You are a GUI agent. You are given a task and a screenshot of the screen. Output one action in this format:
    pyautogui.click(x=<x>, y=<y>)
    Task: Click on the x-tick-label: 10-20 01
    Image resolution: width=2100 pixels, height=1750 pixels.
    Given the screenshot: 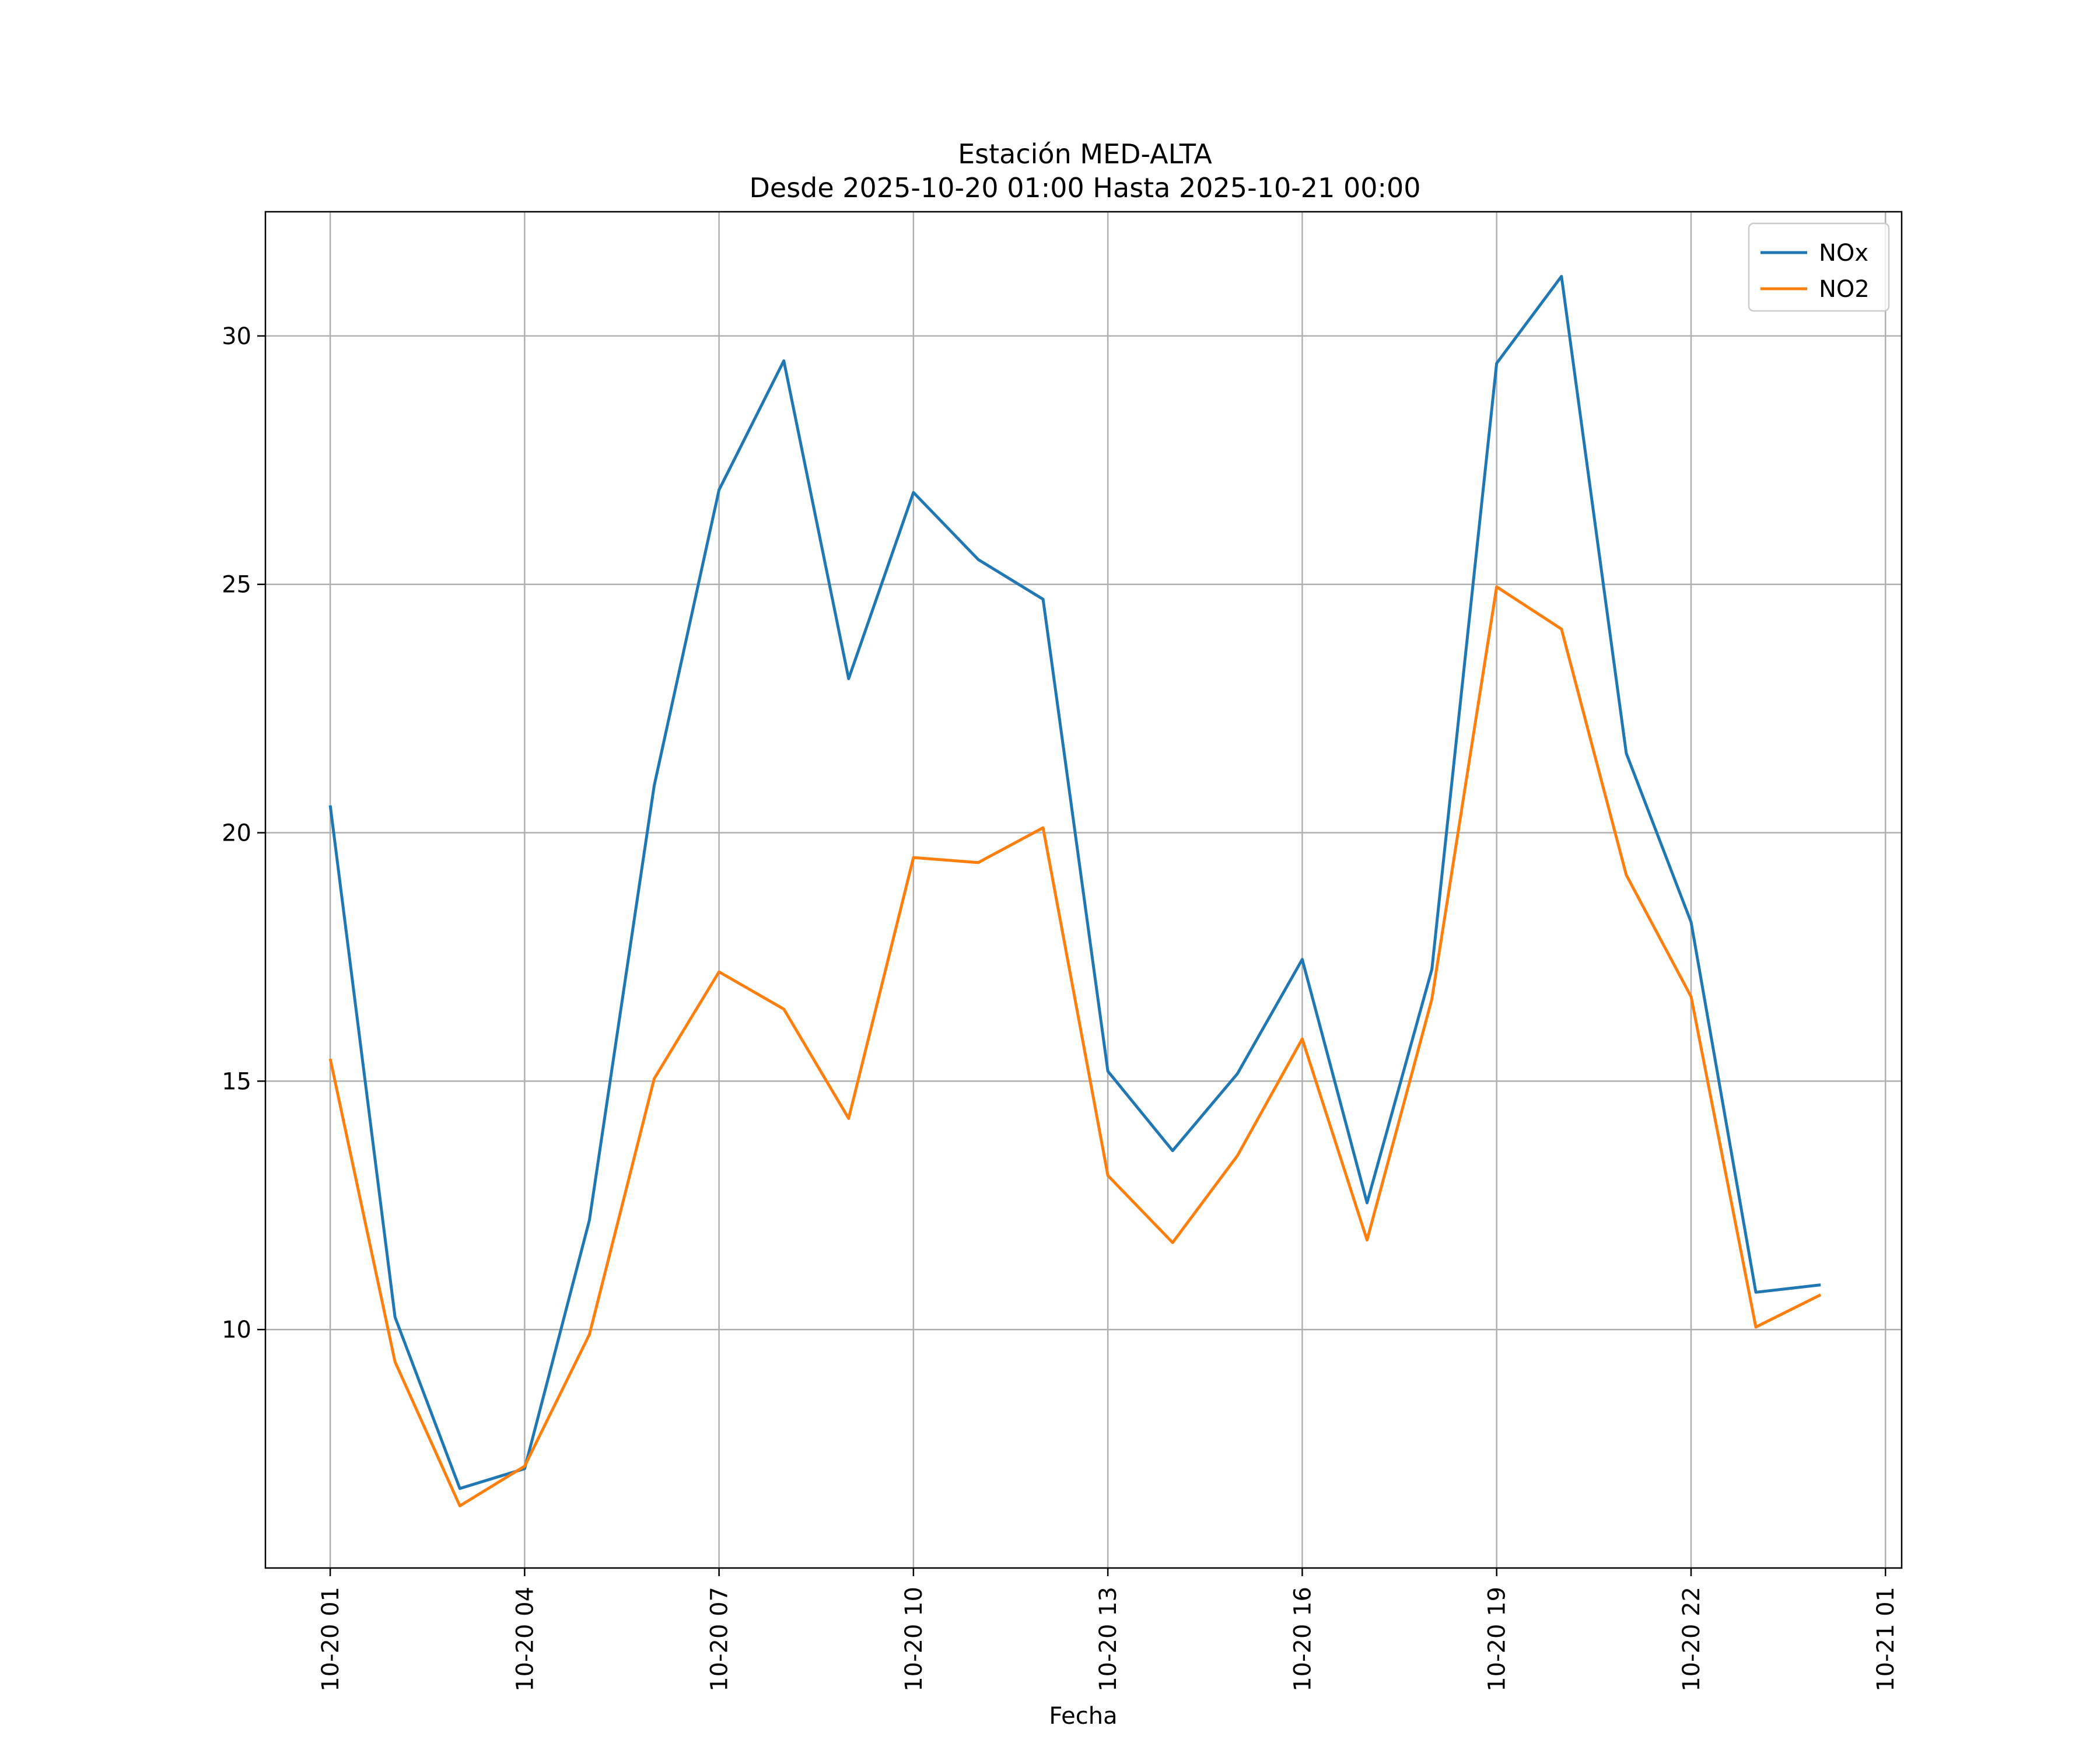 What is the action you would take?
    pyautogui.click(x=330, y=1639)
    